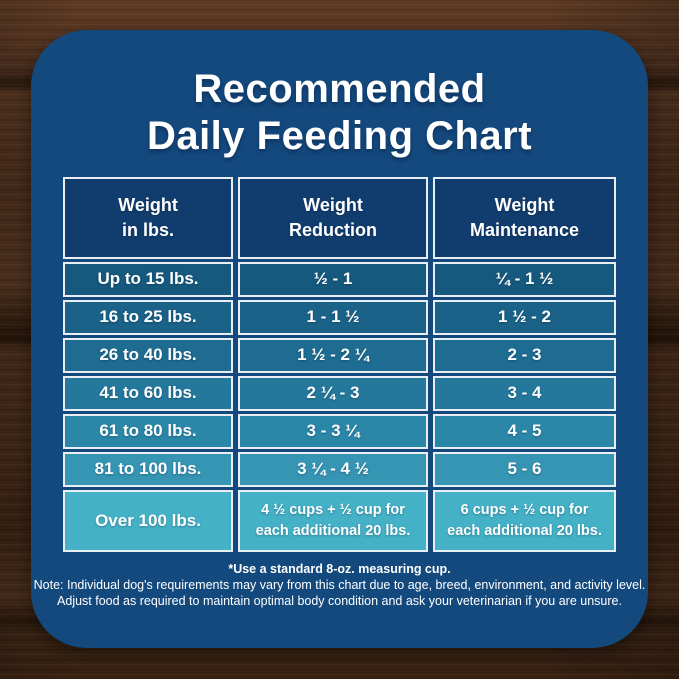 The height and width of the screenshot is (679, 679). What do you see at coordinates (333, 431) in the screenshot?
I see `table-row-reduction-cell: 3 - 3 ¼` at bounding box center [333, 431].